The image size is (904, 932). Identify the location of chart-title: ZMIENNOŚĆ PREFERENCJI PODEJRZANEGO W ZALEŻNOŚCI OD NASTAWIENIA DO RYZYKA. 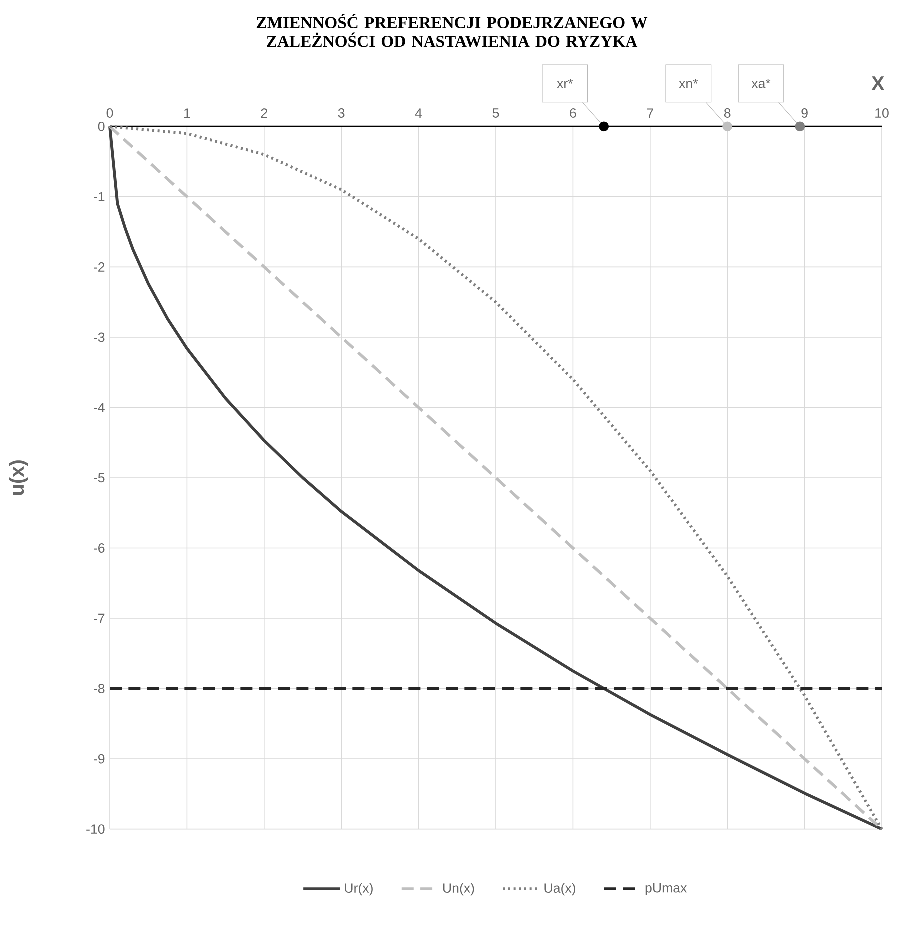
(452, 31).